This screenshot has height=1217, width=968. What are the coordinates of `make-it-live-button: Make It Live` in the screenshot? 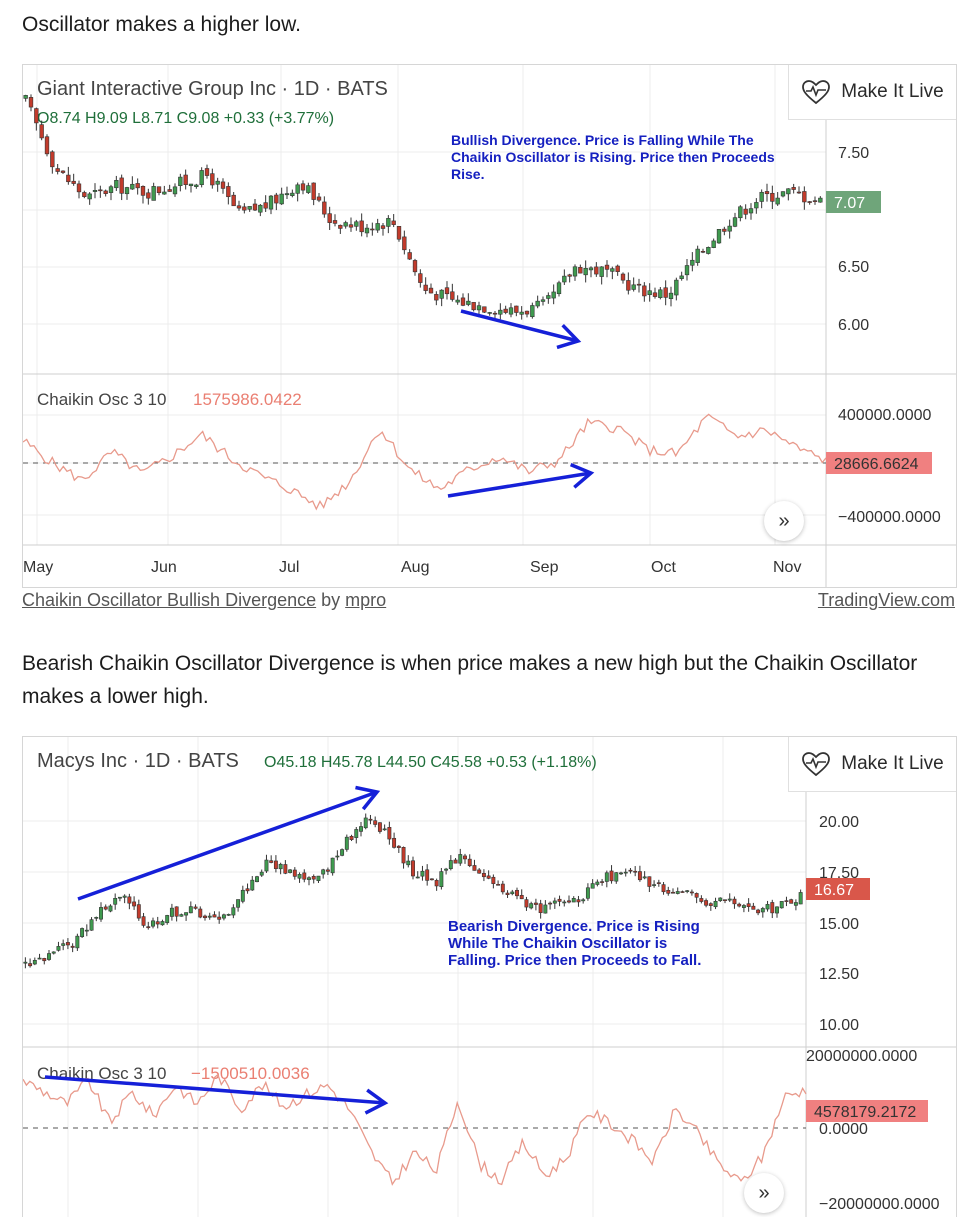 It's located at (872, 92).